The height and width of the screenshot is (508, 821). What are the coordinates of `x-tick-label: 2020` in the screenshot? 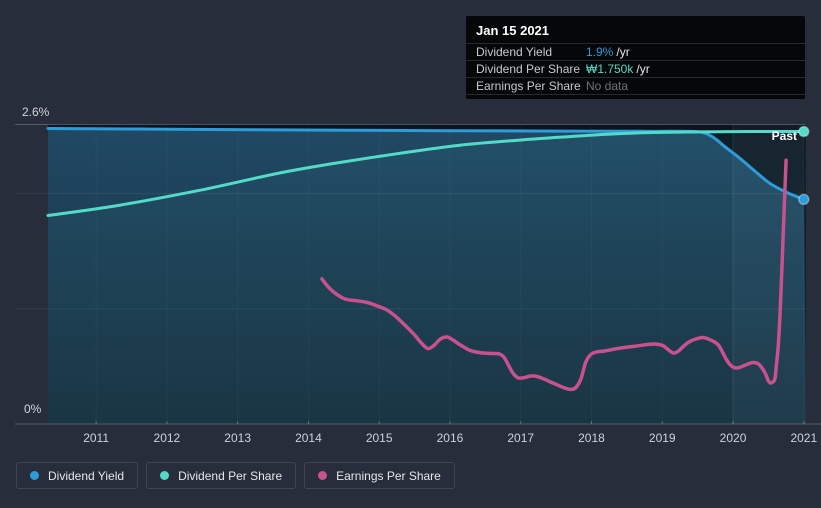 It's located at (733, 438).